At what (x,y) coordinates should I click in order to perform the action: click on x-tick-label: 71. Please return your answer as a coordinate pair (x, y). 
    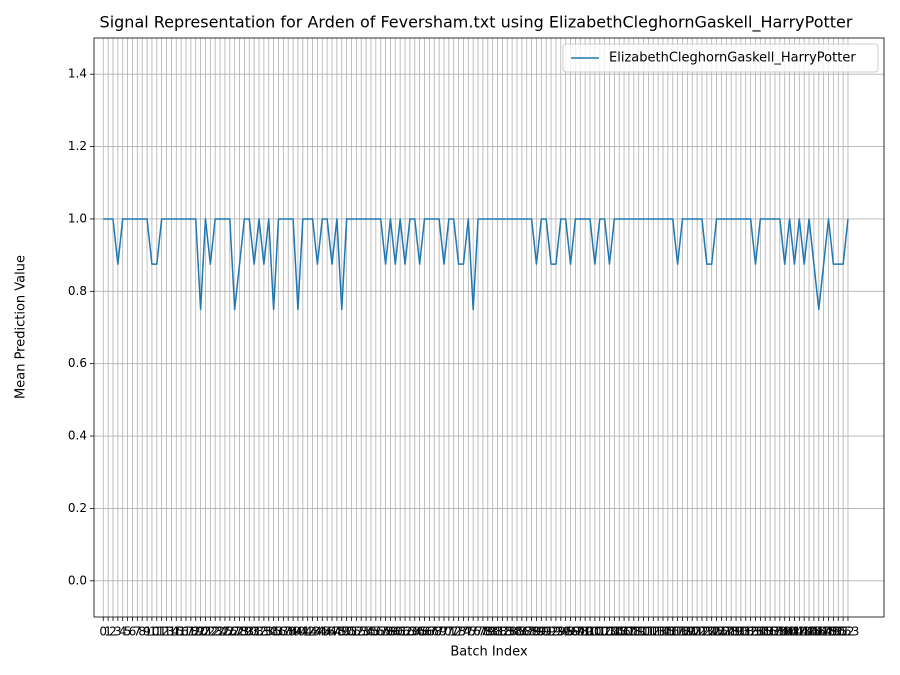
    Looking at the image, I should click on (448, 632).